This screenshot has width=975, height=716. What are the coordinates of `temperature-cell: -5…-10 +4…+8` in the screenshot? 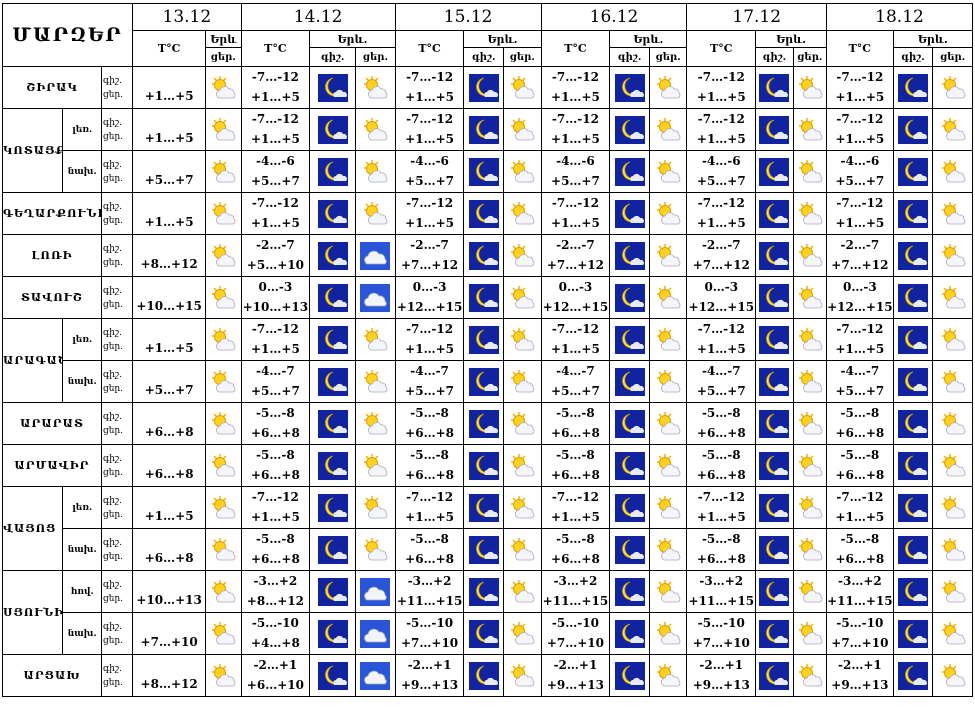 It's located at (275, 633).